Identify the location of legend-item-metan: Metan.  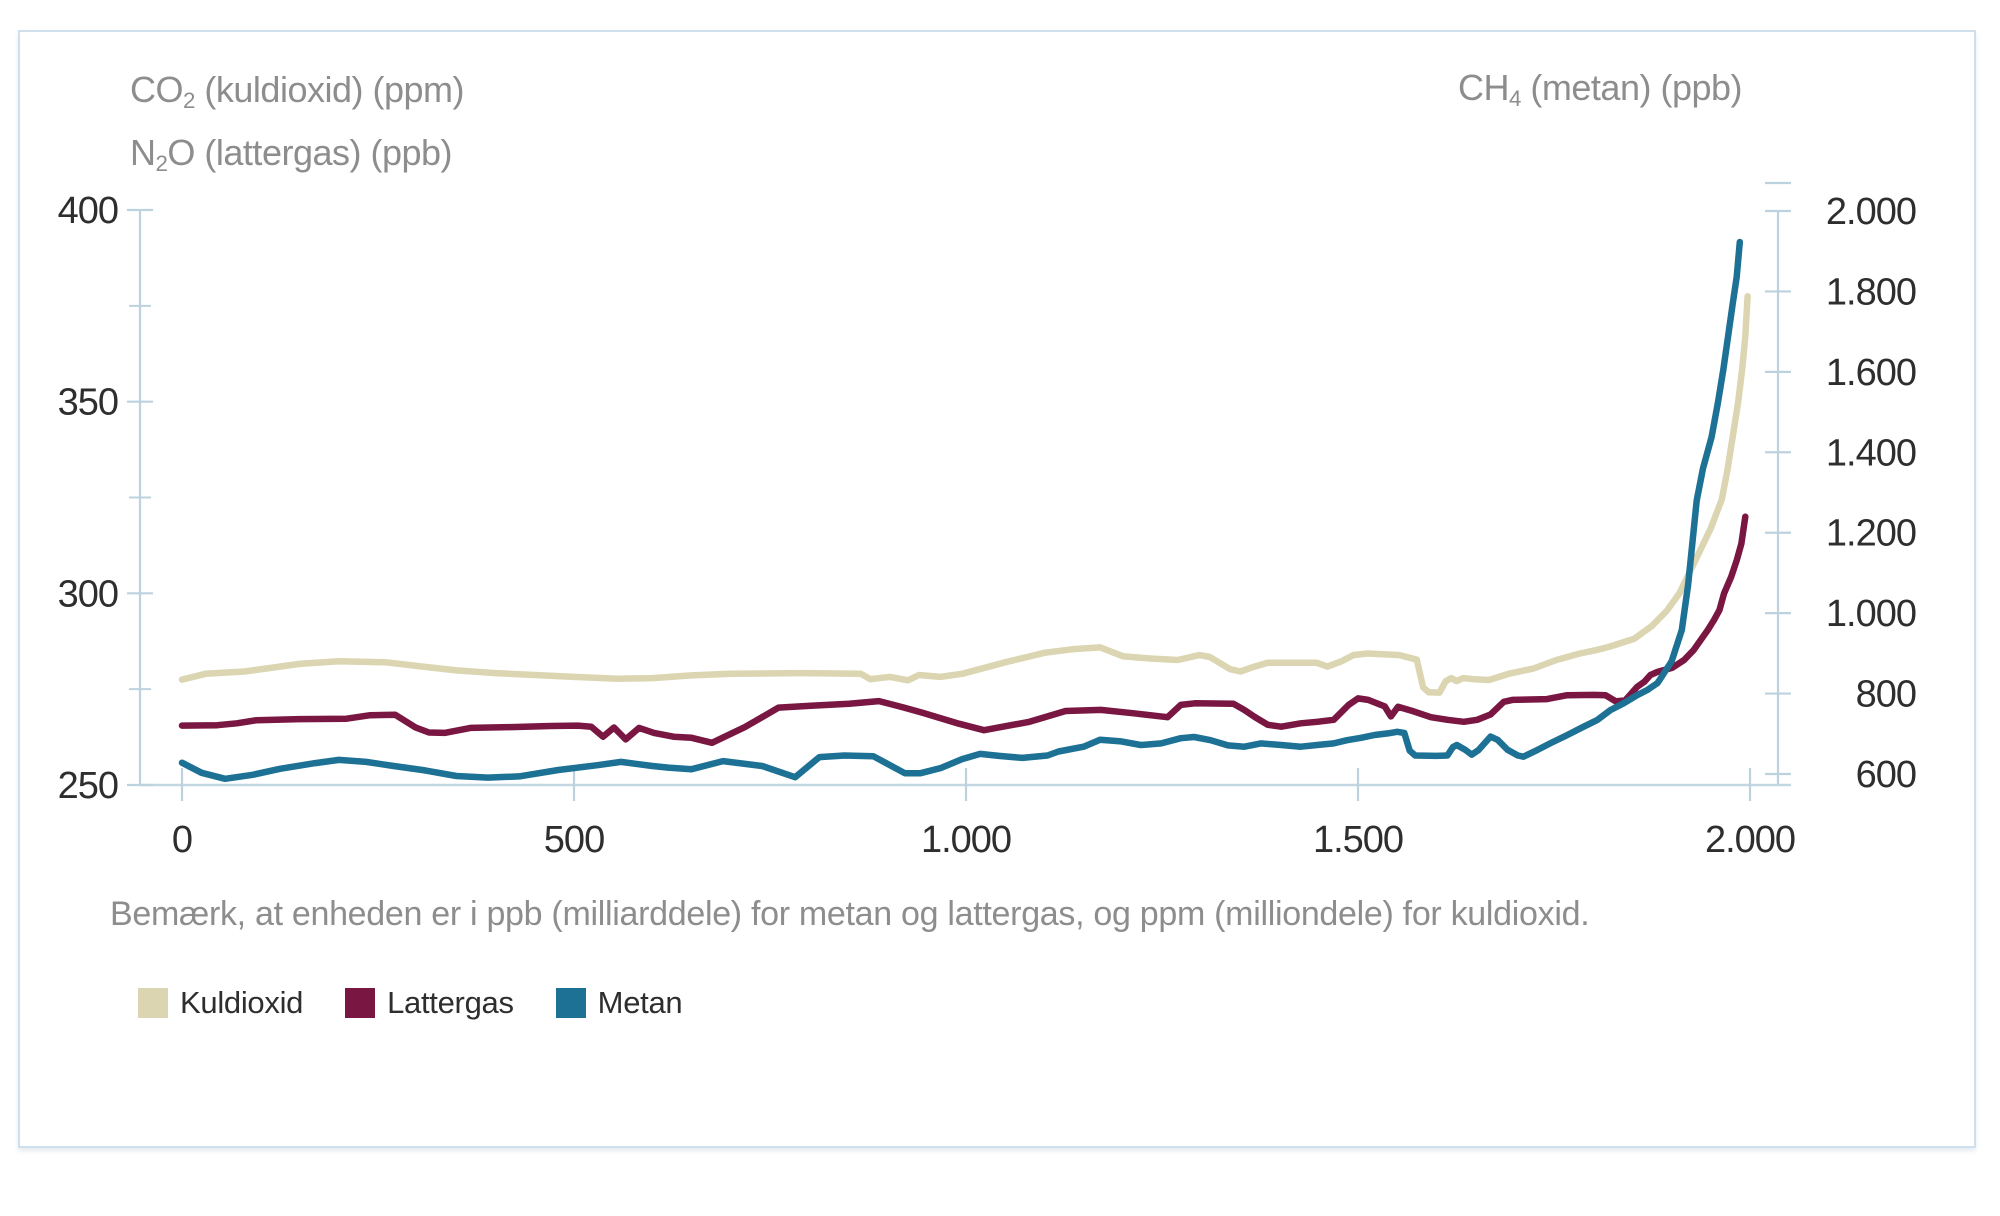
(619, 1003).